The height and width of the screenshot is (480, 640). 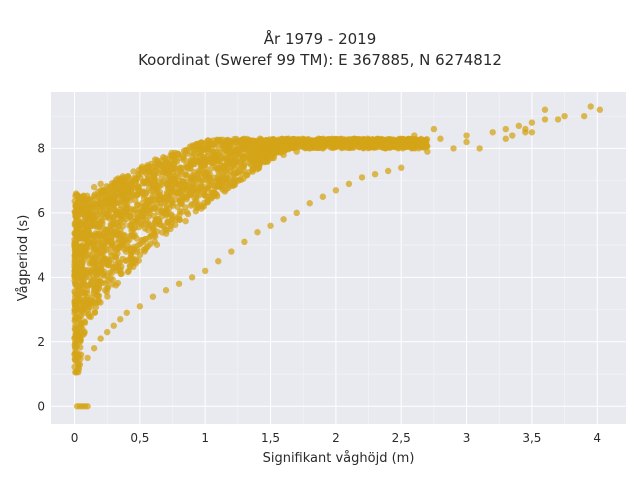 I want to click on y-tick-label: 0, so click(x=41, y=406).